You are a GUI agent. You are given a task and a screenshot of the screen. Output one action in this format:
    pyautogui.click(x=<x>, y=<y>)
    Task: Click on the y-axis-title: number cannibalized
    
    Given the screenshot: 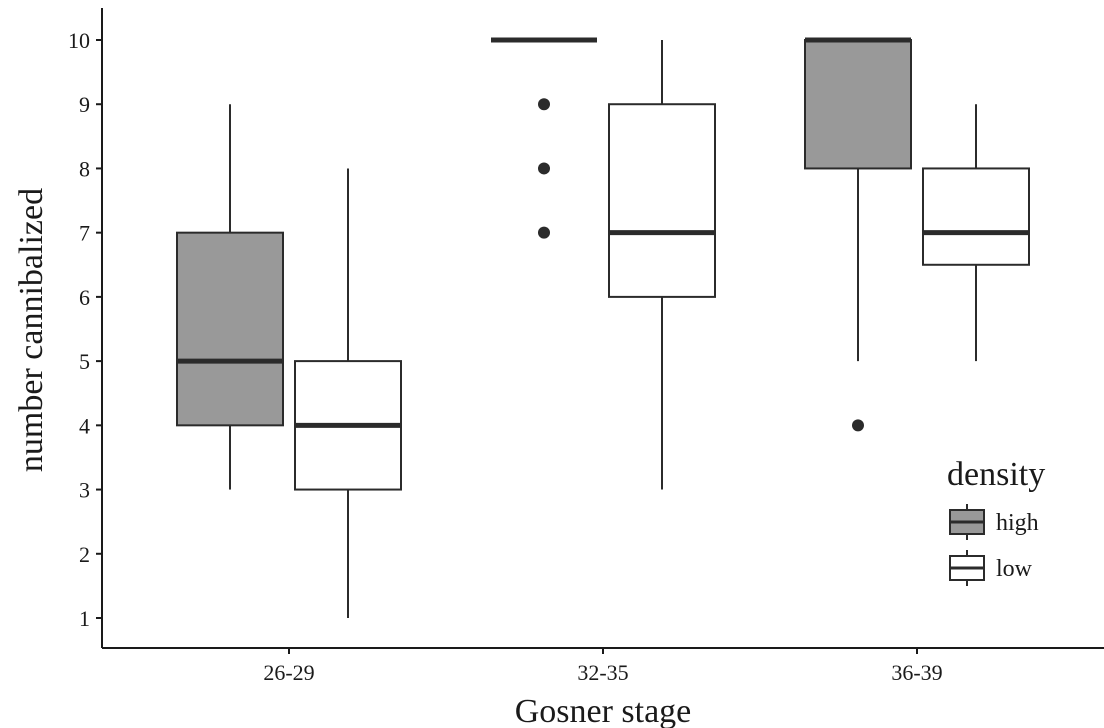 What is the action you would take?
    pyautogui.click(x=31, y=330)
    